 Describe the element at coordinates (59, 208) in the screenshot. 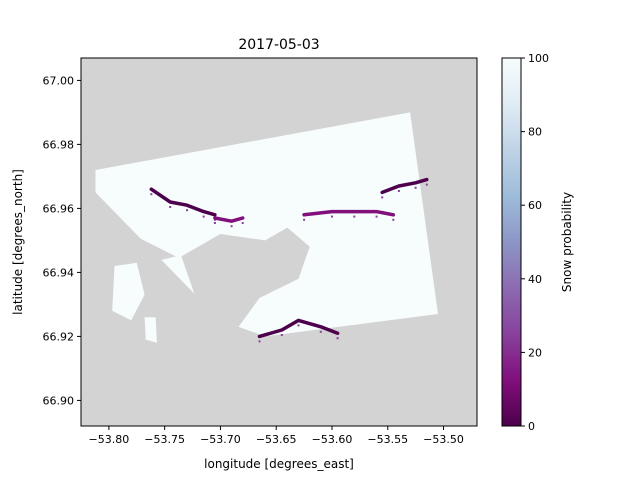

I see `y-tick-label: 66.96` at that location.